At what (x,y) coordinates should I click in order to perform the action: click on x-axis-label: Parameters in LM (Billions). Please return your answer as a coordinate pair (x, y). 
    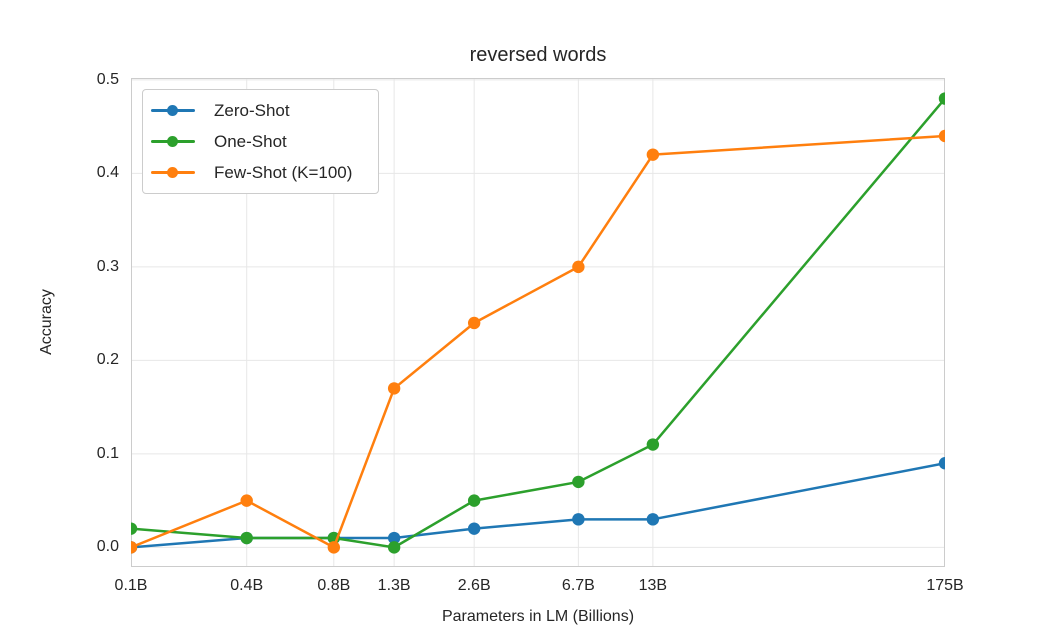
    Looking at the image, I should click on (538, 616).